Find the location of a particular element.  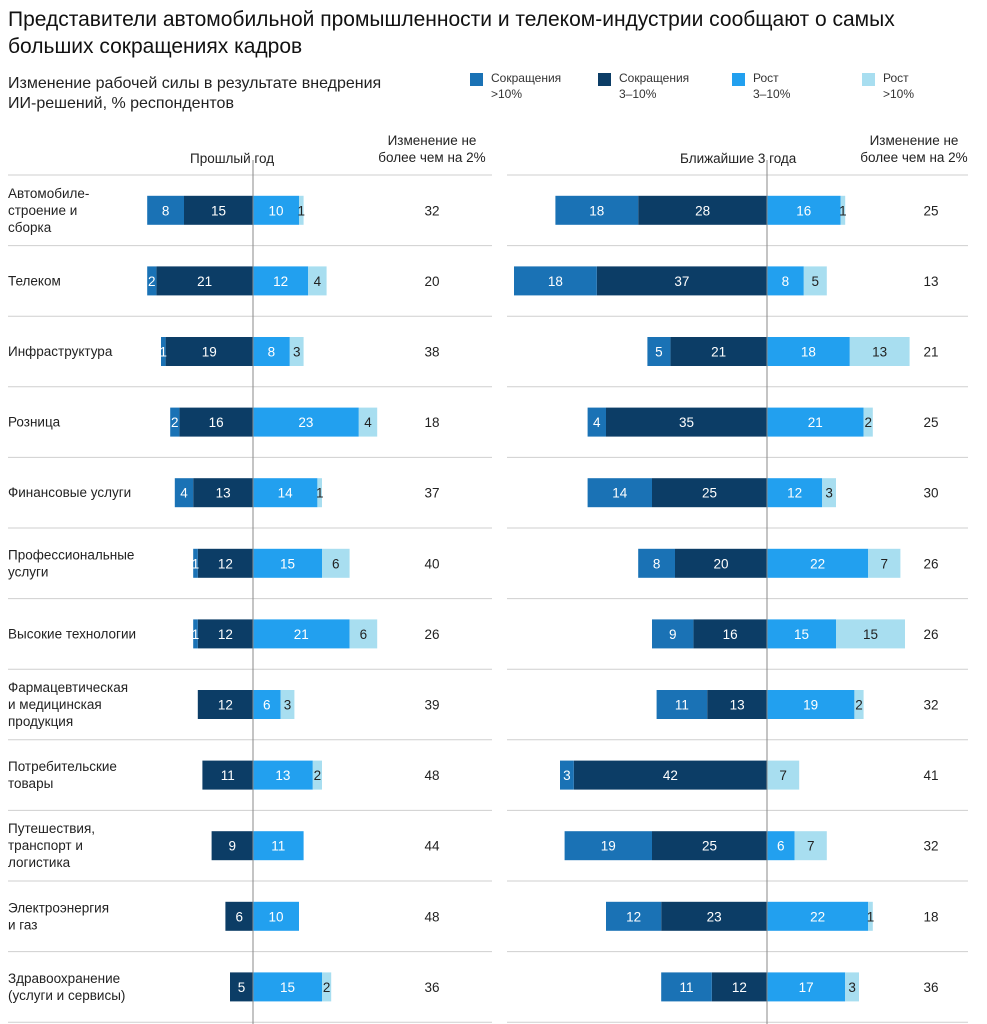

future-stable-value: 30 is located at coordinates (930, 493).